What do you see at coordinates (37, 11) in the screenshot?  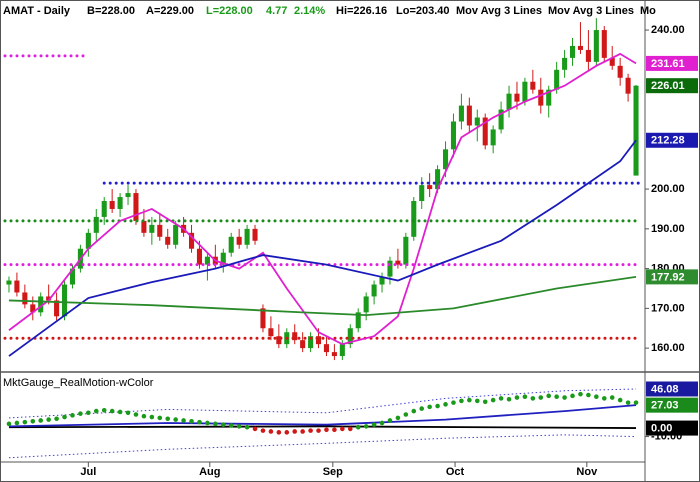 I see `header-text: AMAT - Daily` at bounding box center [37, 11].